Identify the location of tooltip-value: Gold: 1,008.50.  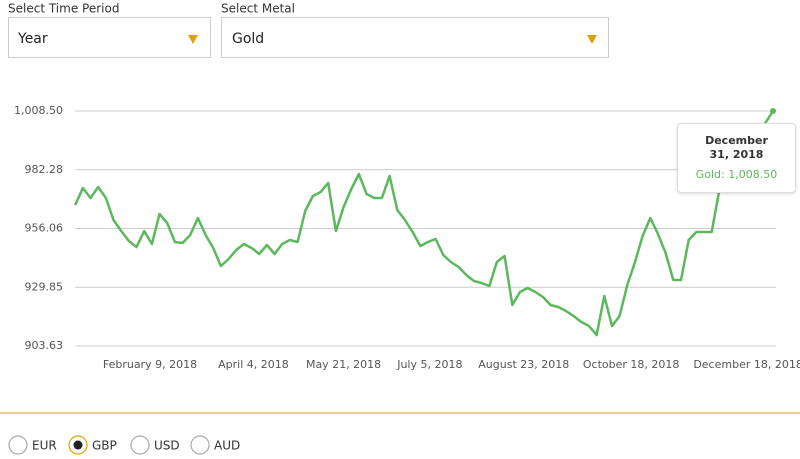
(736, 174).